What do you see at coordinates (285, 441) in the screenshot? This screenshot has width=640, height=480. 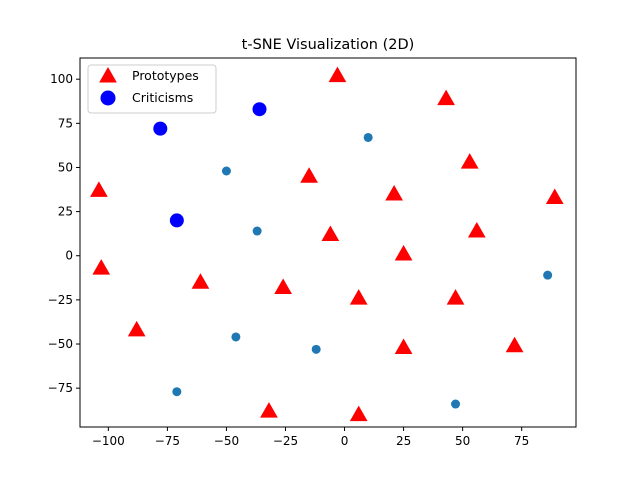 I see `x-tick-label: −25` at bounding box center [285, 441].